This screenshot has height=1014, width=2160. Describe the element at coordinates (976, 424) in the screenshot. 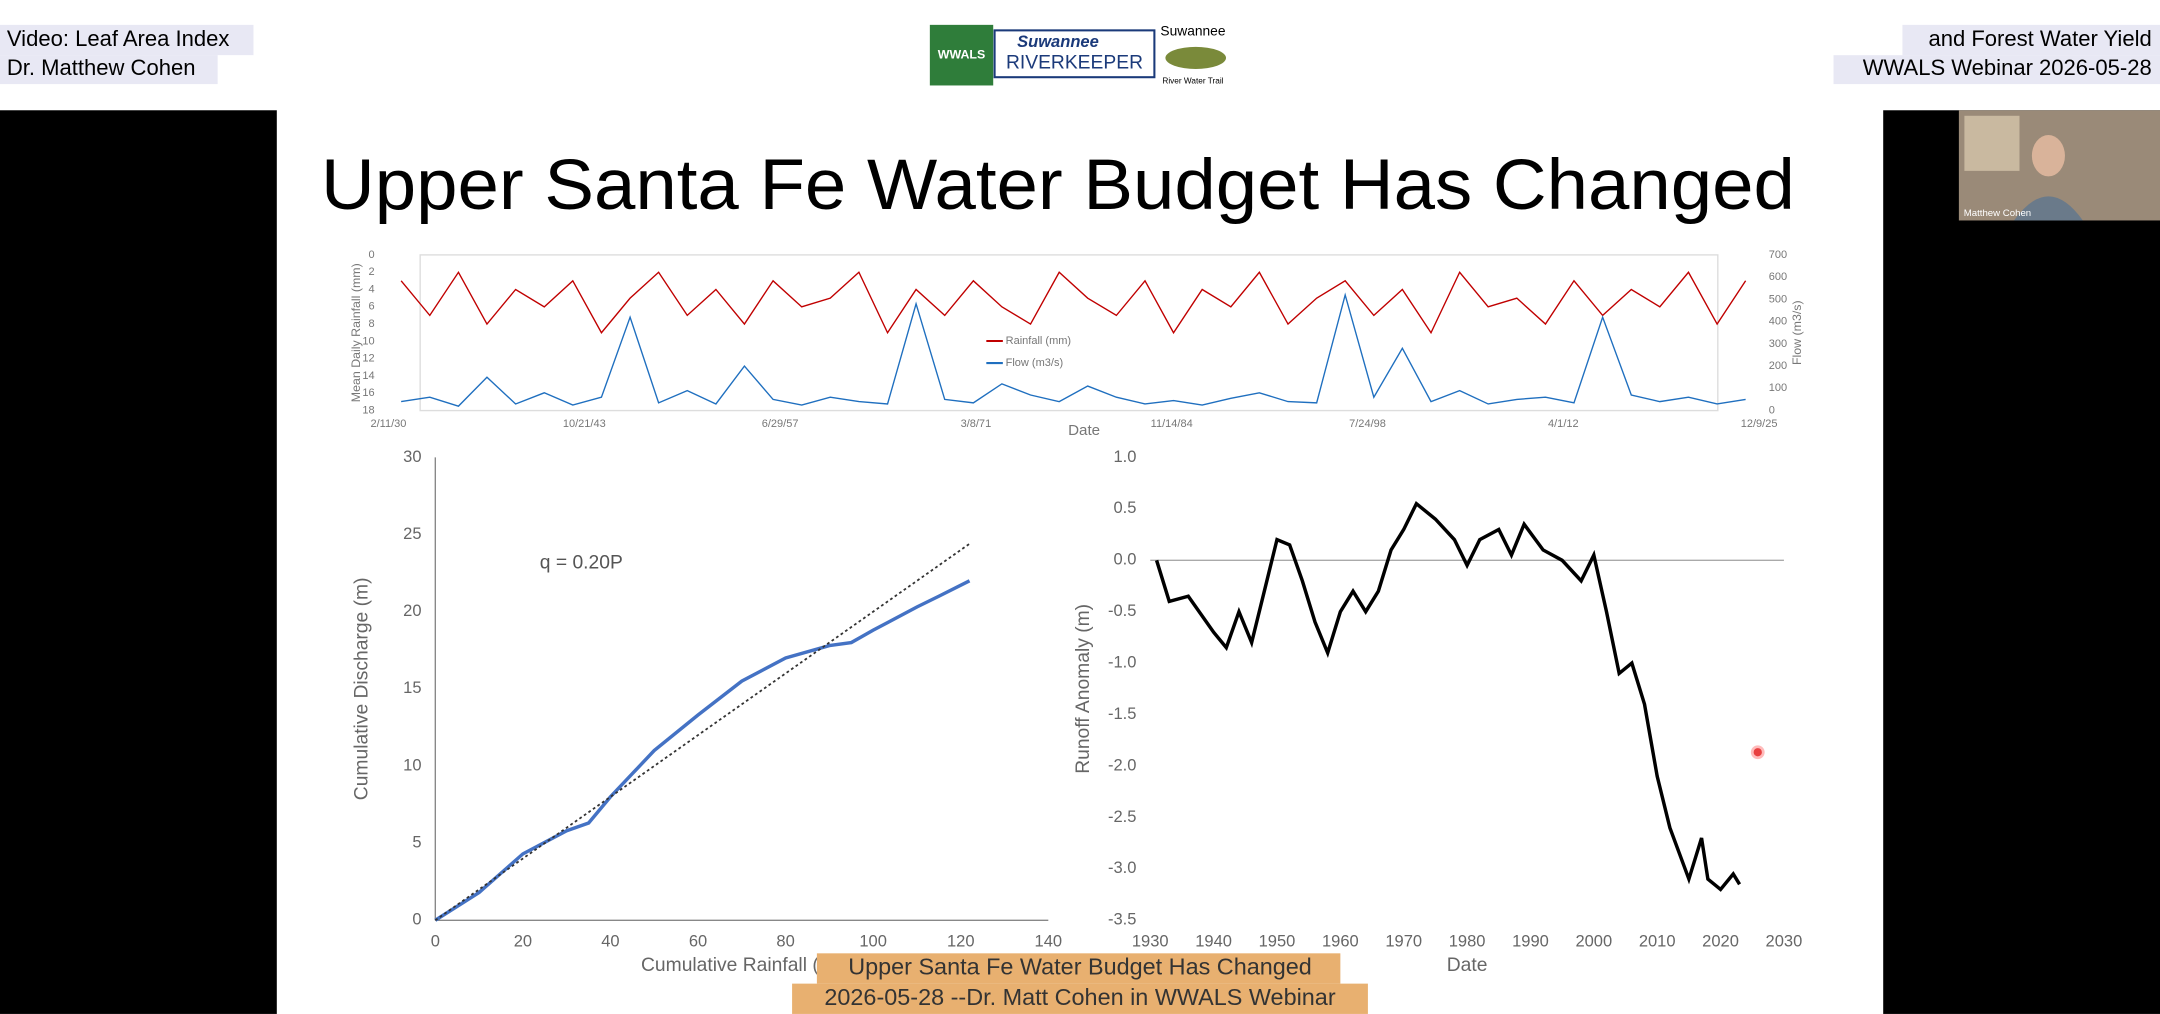

I see `x-tick-label: 3/8/71` at that location.